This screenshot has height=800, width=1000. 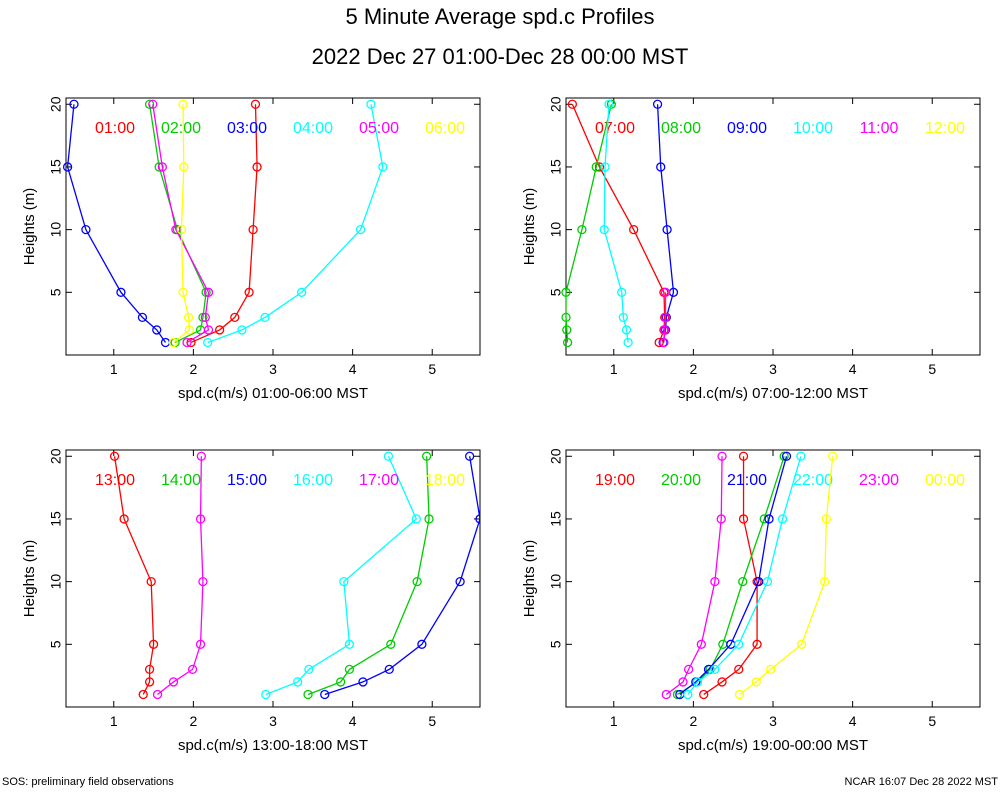 What do you see at coordinates (773, 393) in the screenshot?
I see `x-axis-label: spd.c(m/s) 07:00-12:00 MST` at bounding box center [773, 393].